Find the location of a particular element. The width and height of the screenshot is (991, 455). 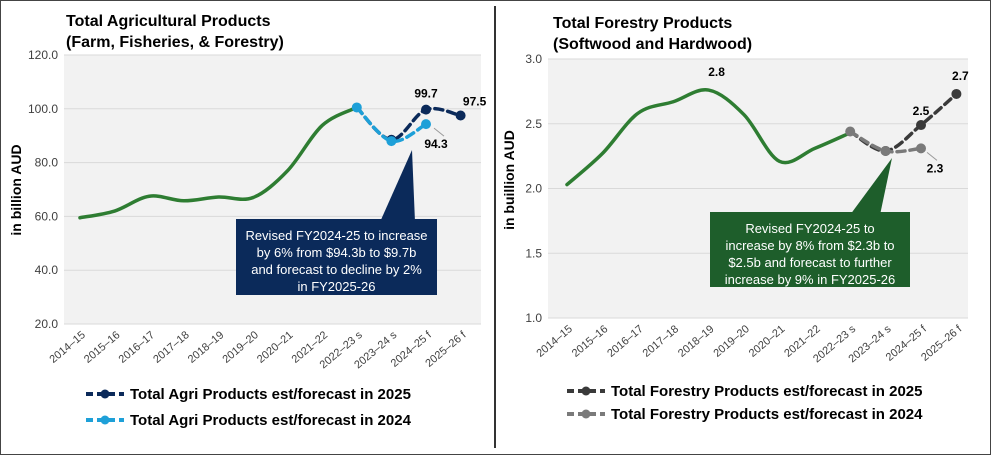

forestry-callout-line: increase by 8% from $2.3b to is located at coordinates (809, 245).